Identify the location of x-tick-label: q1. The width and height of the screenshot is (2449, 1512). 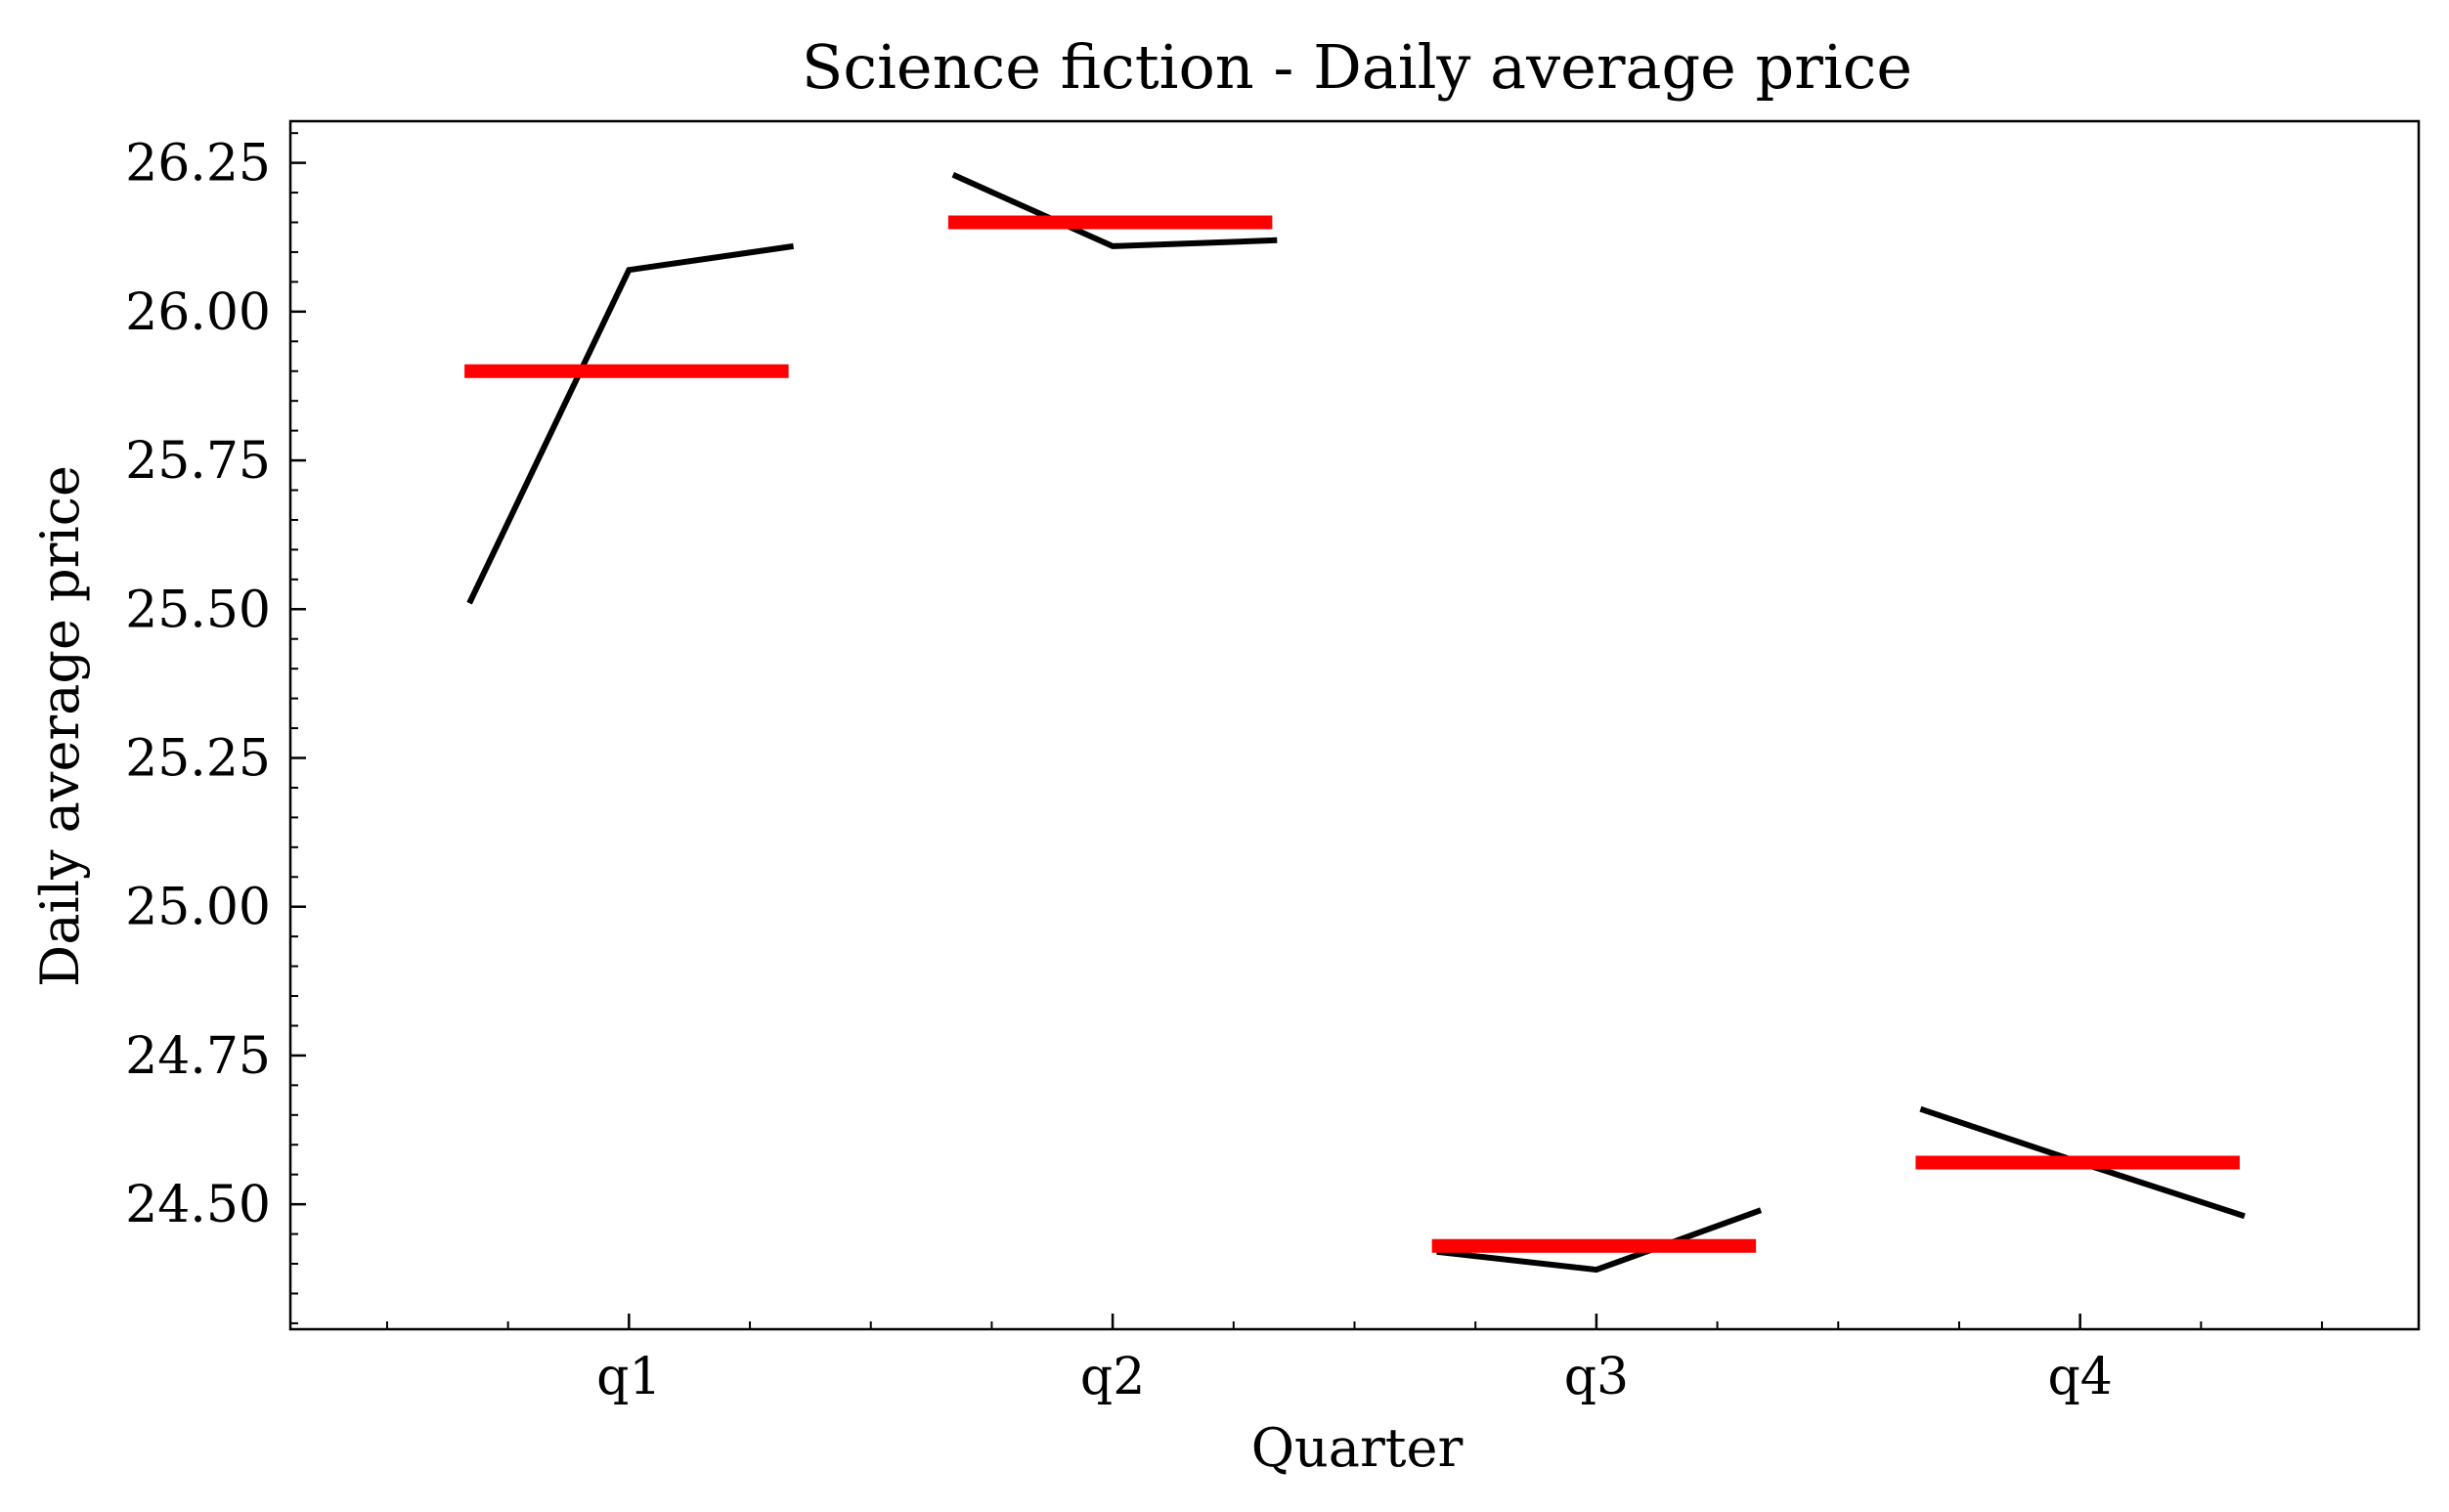
(628, 1377).